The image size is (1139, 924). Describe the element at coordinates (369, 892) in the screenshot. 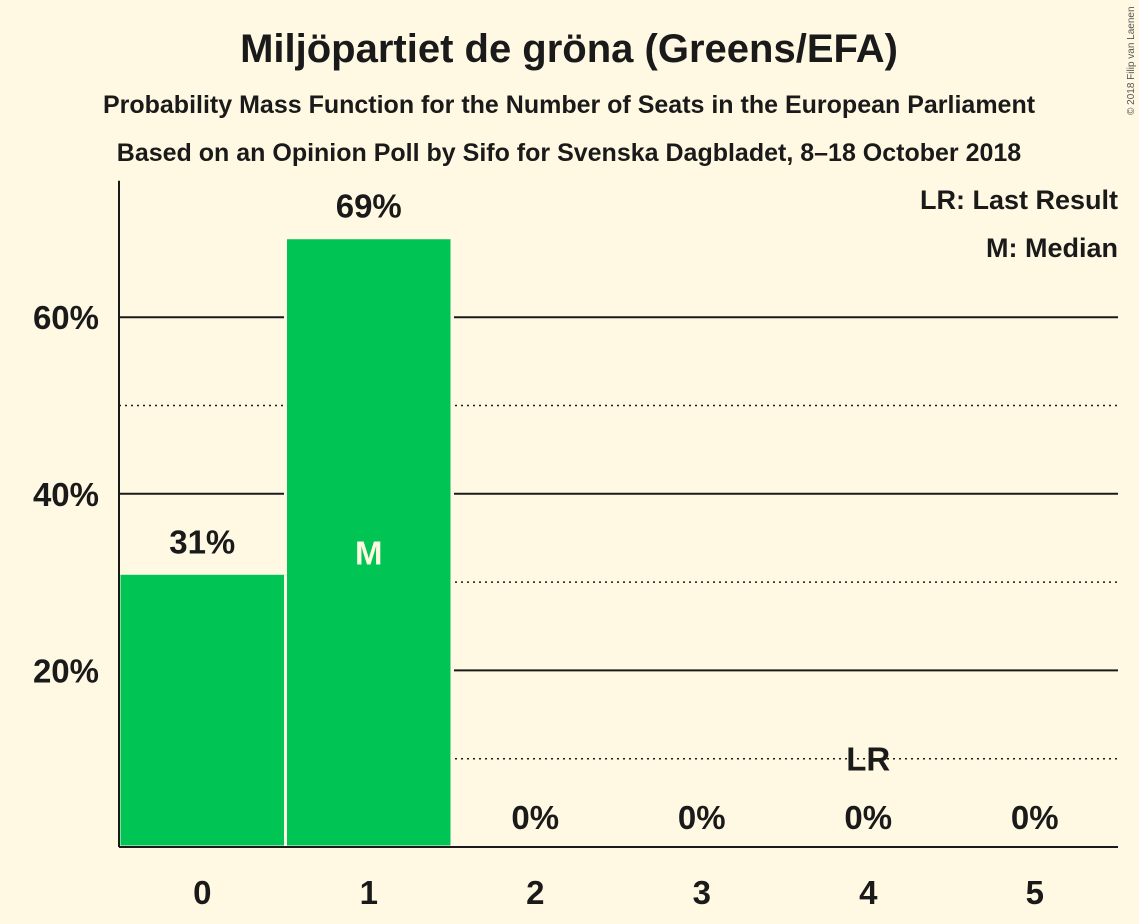

I see `x-tick-label: 1` at that location.